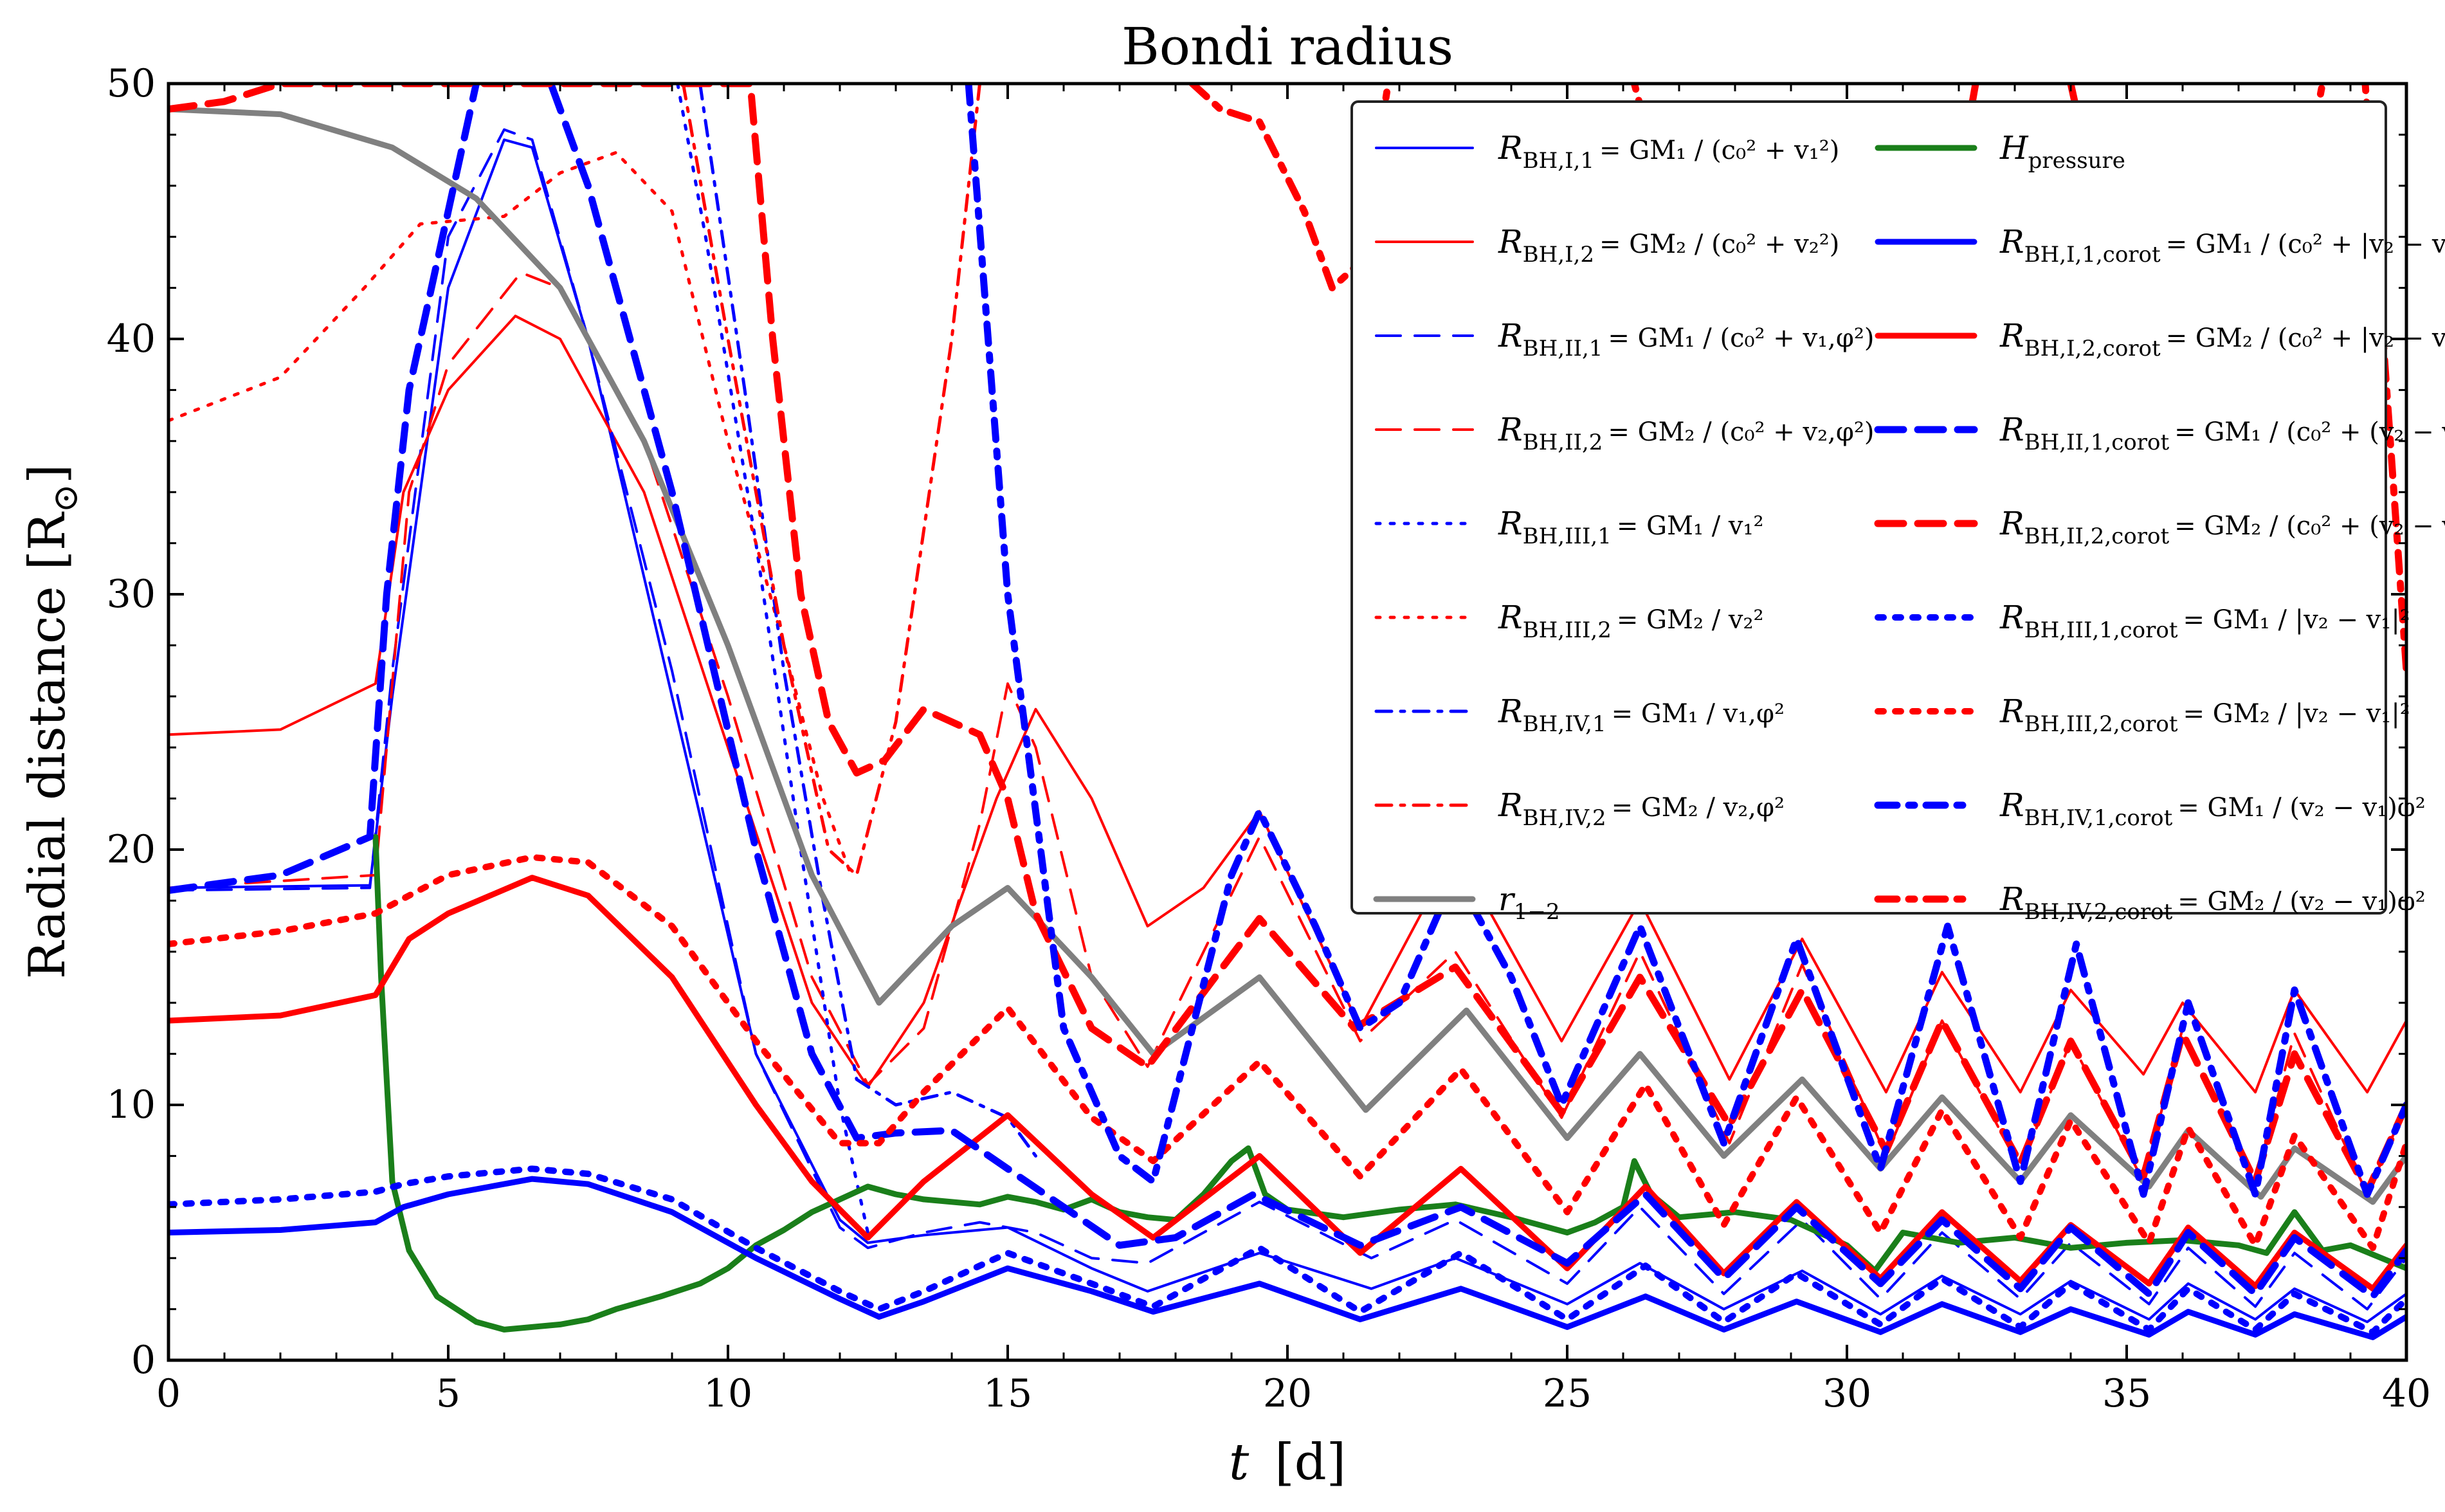 This screenshot has height=1512, width=2445. Describe the element at coordinates (132, 339) in the screenshot. I see `y-tick-label: 40` at that location.